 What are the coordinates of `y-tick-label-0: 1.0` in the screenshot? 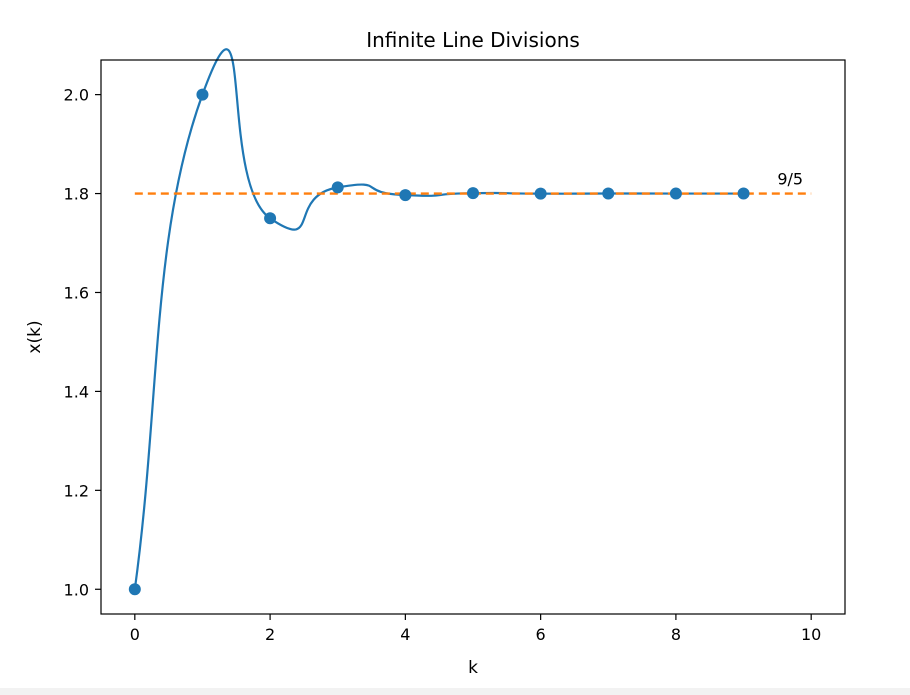 It's located at (76, 589).